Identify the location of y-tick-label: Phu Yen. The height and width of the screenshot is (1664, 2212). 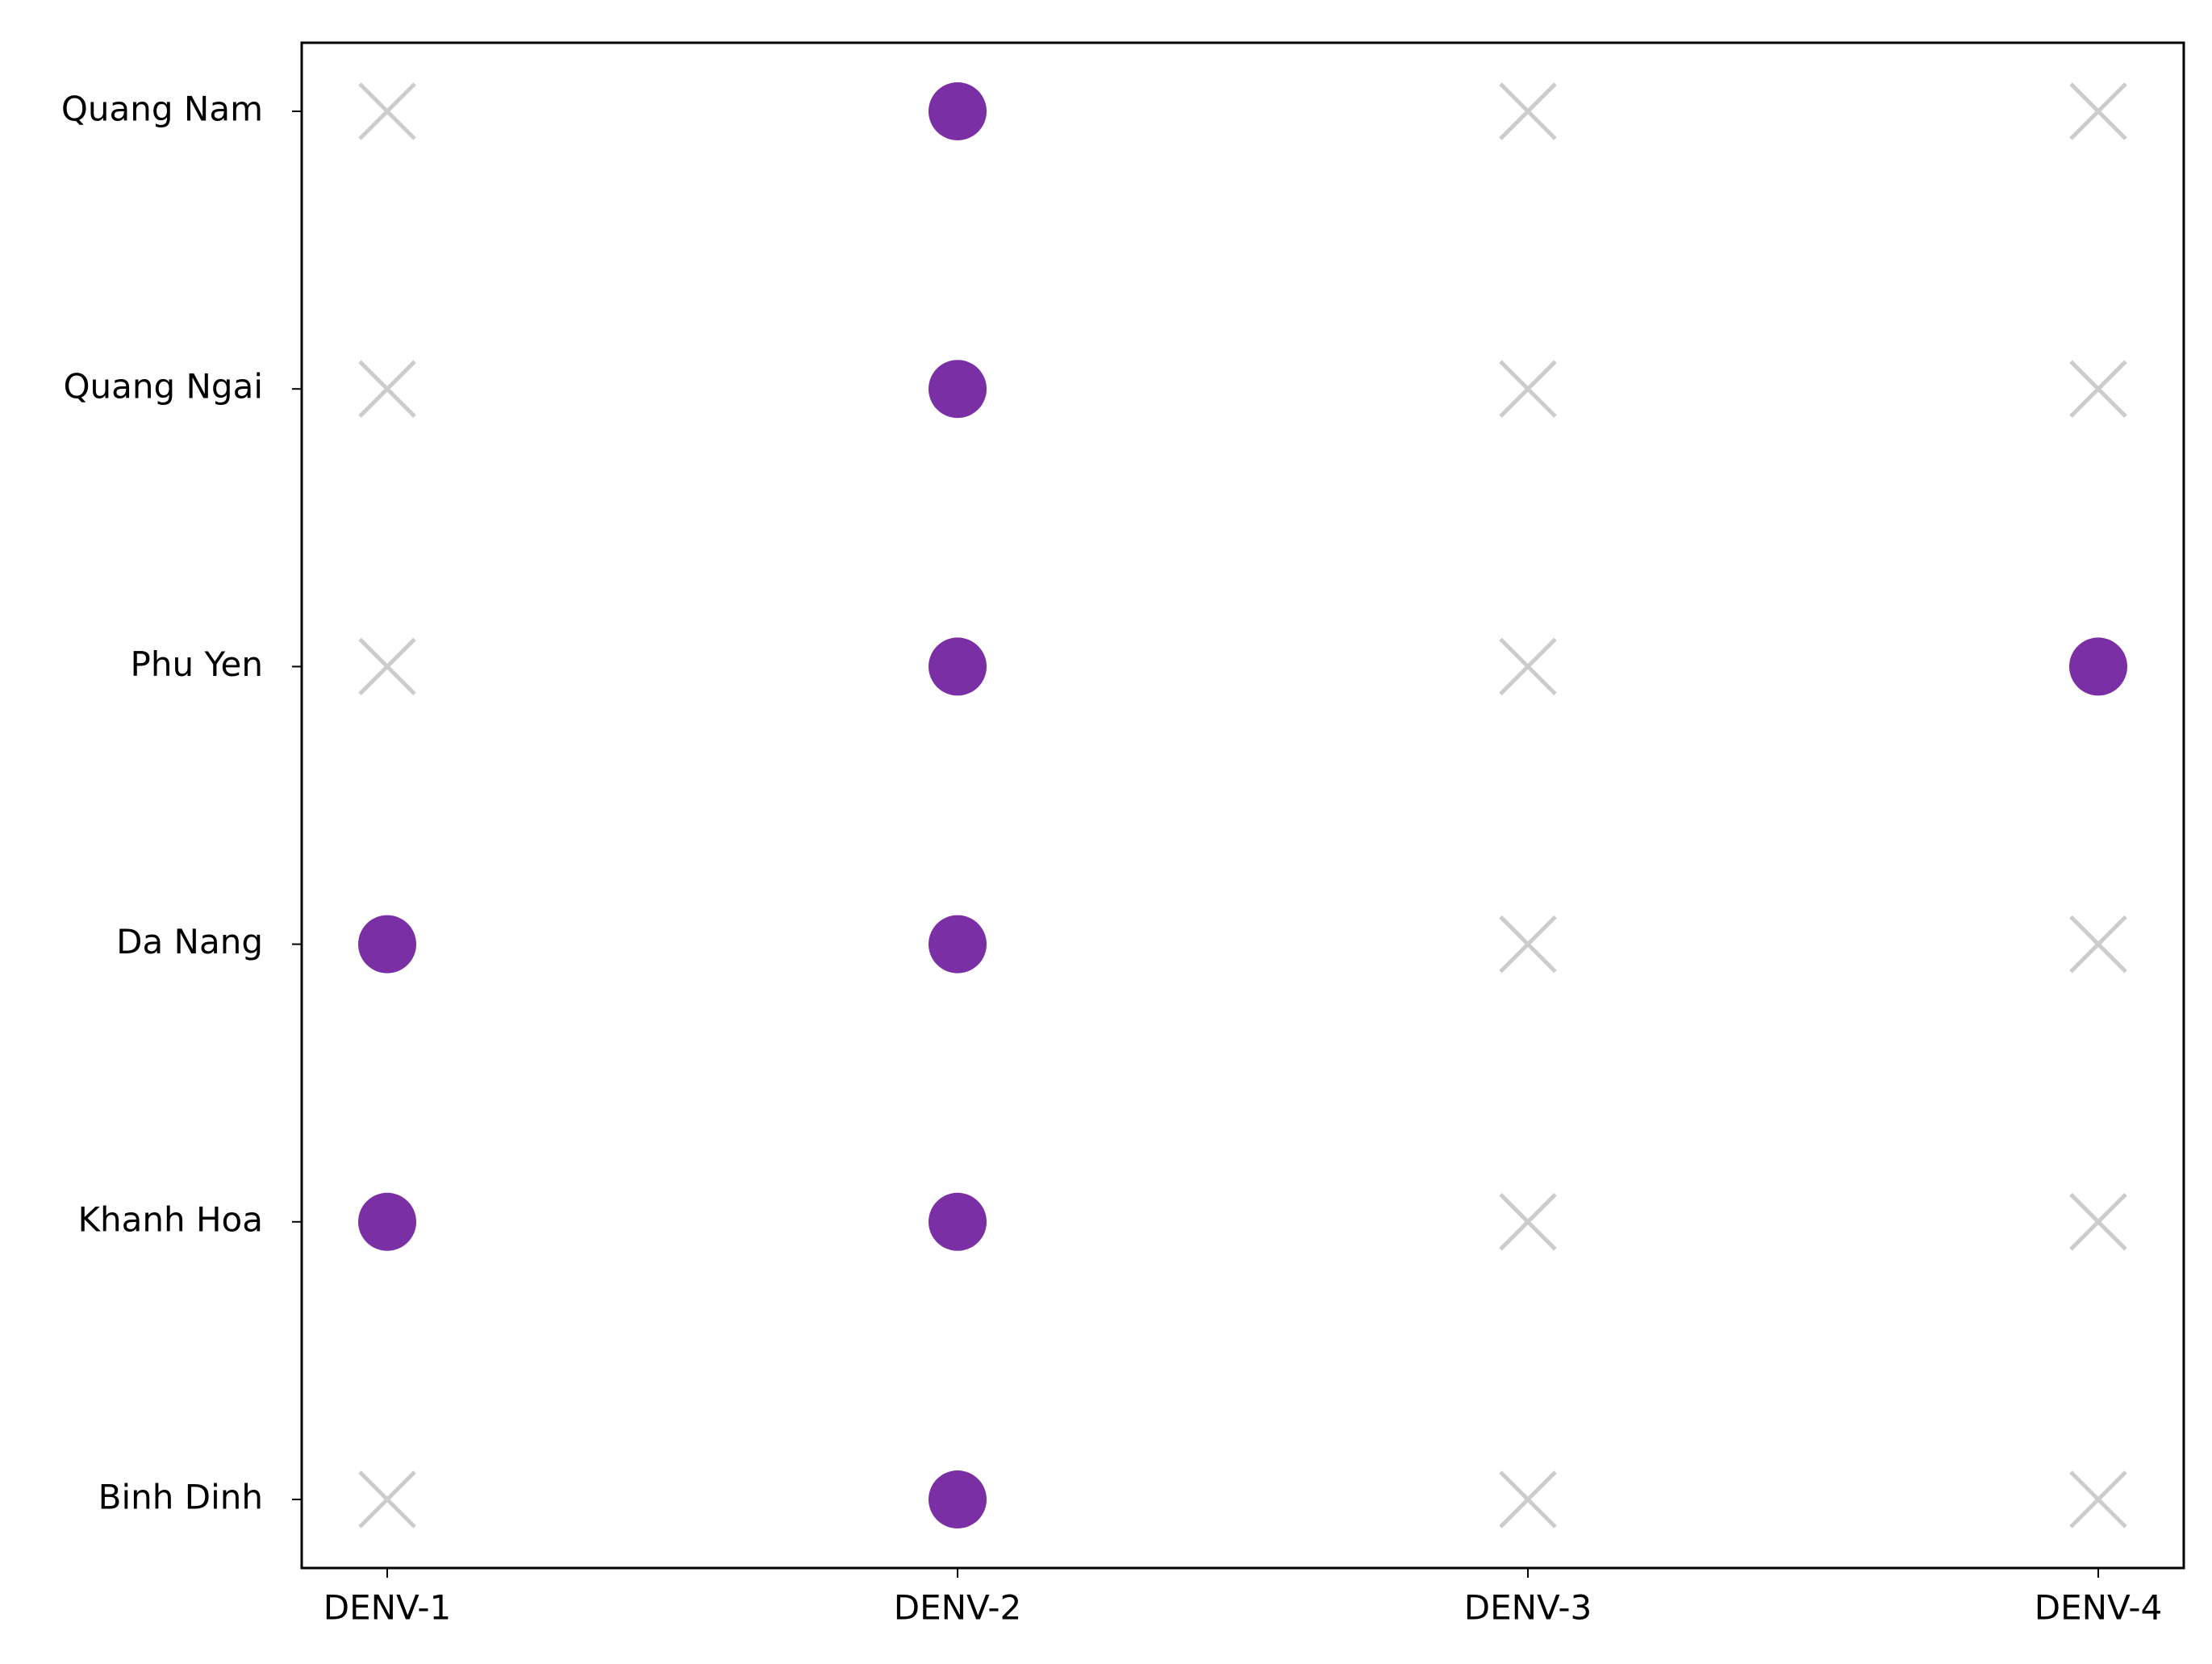
(197, 664).